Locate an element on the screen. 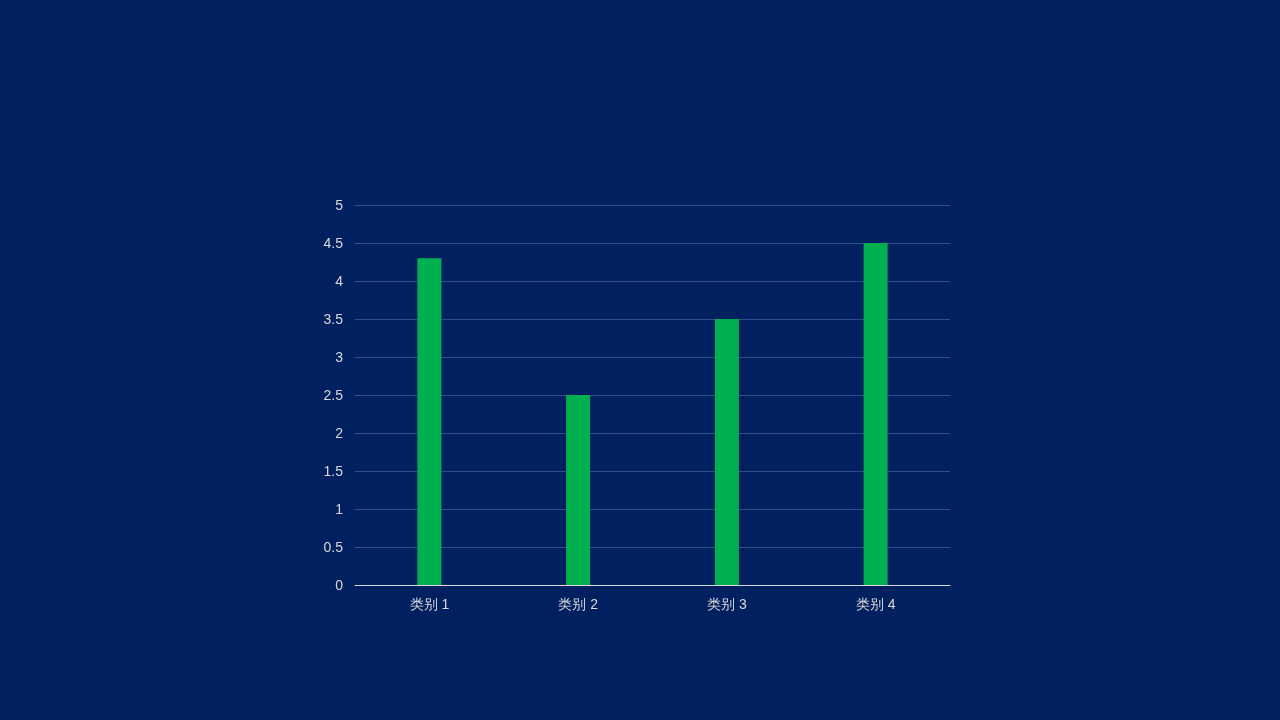  y-tick-label: 1 is located at coordinates (339, 509).